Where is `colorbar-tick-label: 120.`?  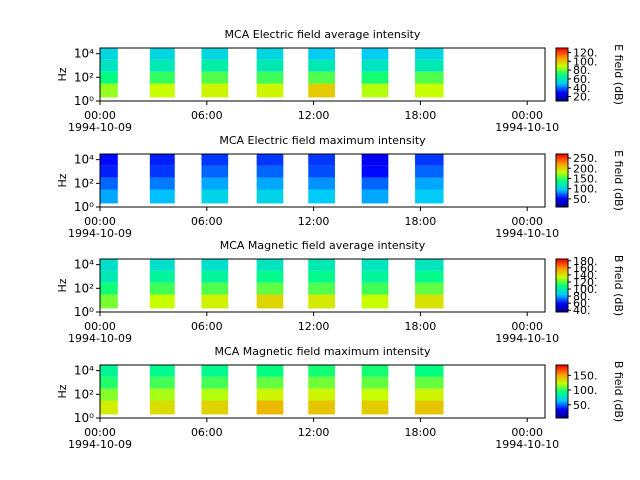
colorbar-tick-label: 120. is located at coordinates (585, 282).